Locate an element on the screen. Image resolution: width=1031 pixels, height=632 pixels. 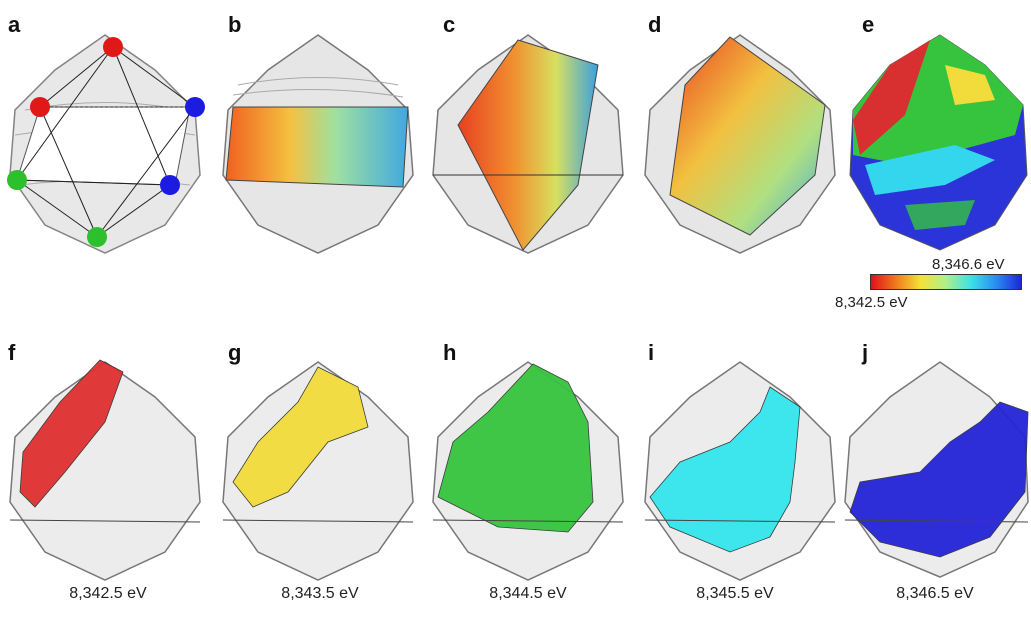
crystal-b-svg is located at coordinates (318, 144).